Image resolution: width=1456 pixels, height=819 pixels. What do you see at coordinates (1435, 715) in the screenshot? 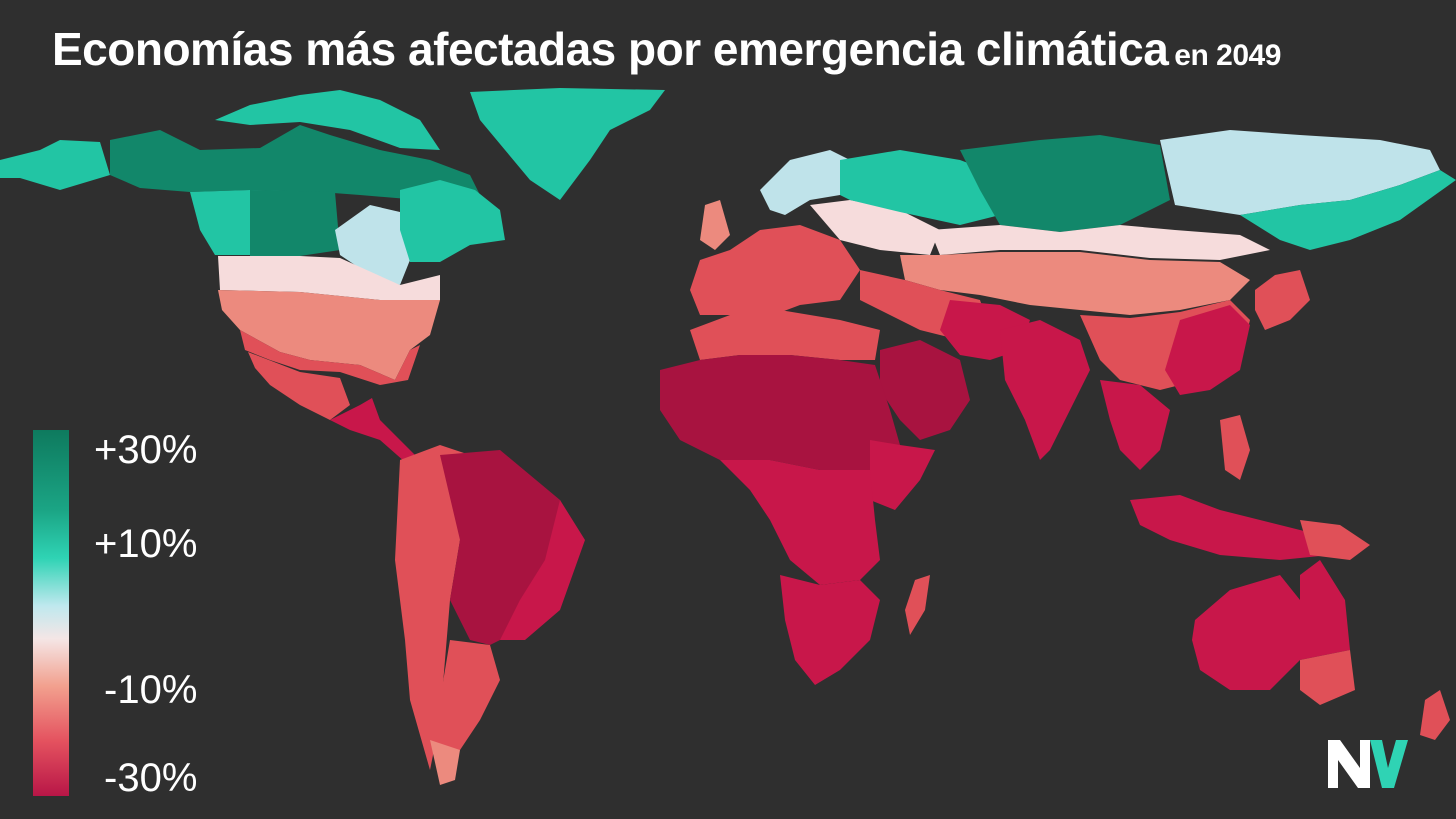
I see `region-new-zealand` at bounding box center [1435, 715].